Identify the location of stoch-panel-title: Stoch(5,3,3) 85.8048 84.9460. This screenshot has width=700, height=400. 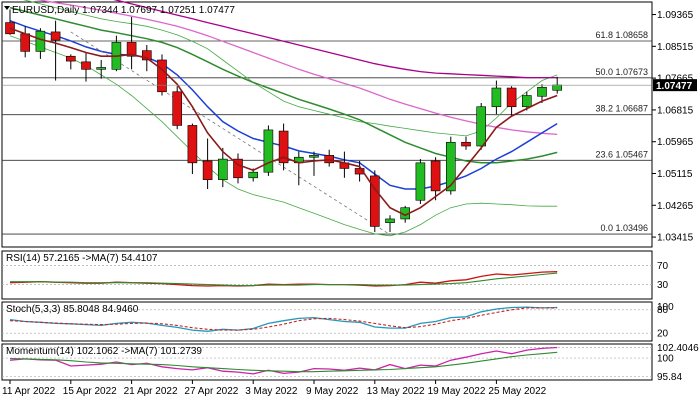
(72, 309).